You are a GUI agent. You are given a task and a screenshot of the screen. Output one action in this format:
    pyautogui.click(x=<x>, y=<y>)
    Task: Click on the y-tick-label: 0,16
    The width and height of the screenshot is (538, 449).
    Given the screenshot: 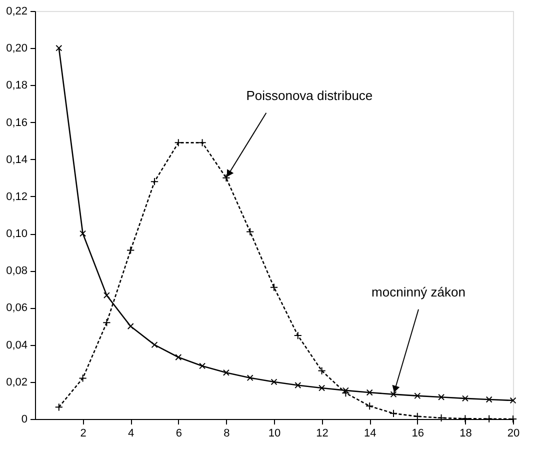 What is the action you would take?
    pyautogui.click(x=17, y=122)
    